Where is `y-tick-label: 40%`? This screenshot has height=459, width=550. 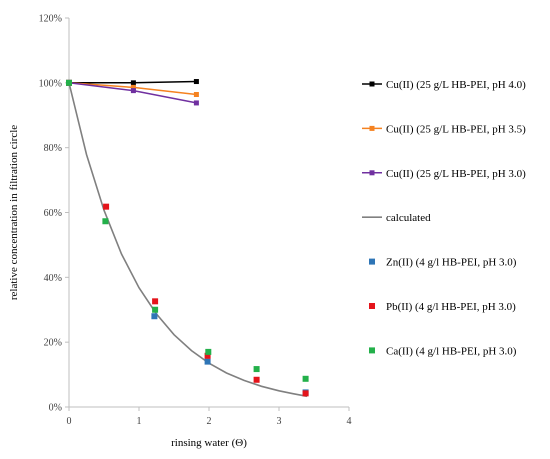 y-tick-label: 40% is located at coordinates (53, 278).